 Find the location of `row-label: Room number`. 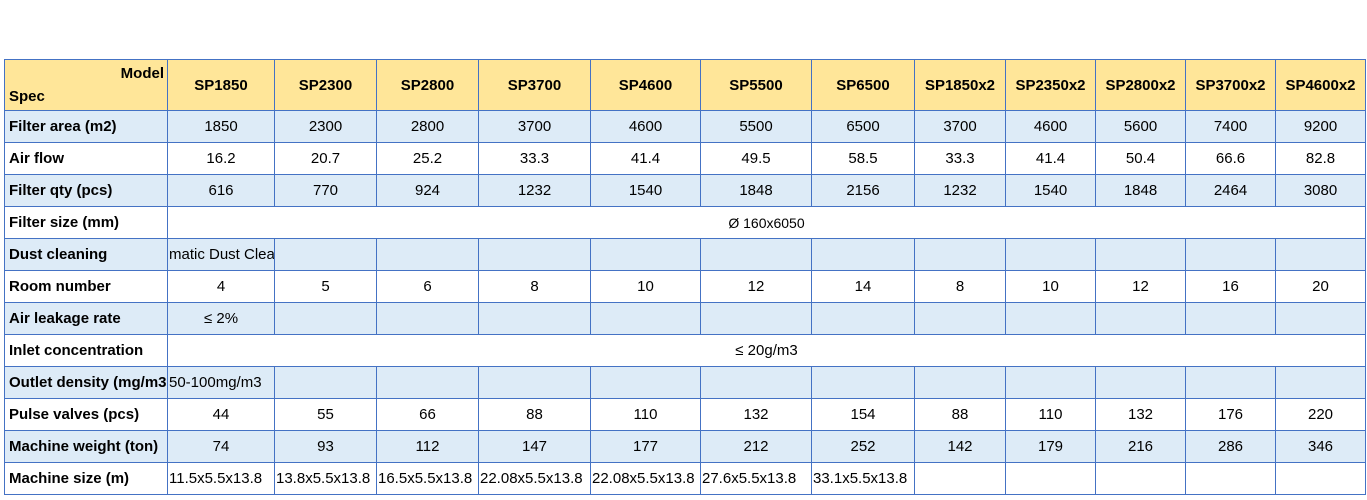

row-label: Room number is located at coordinates (86, 286).